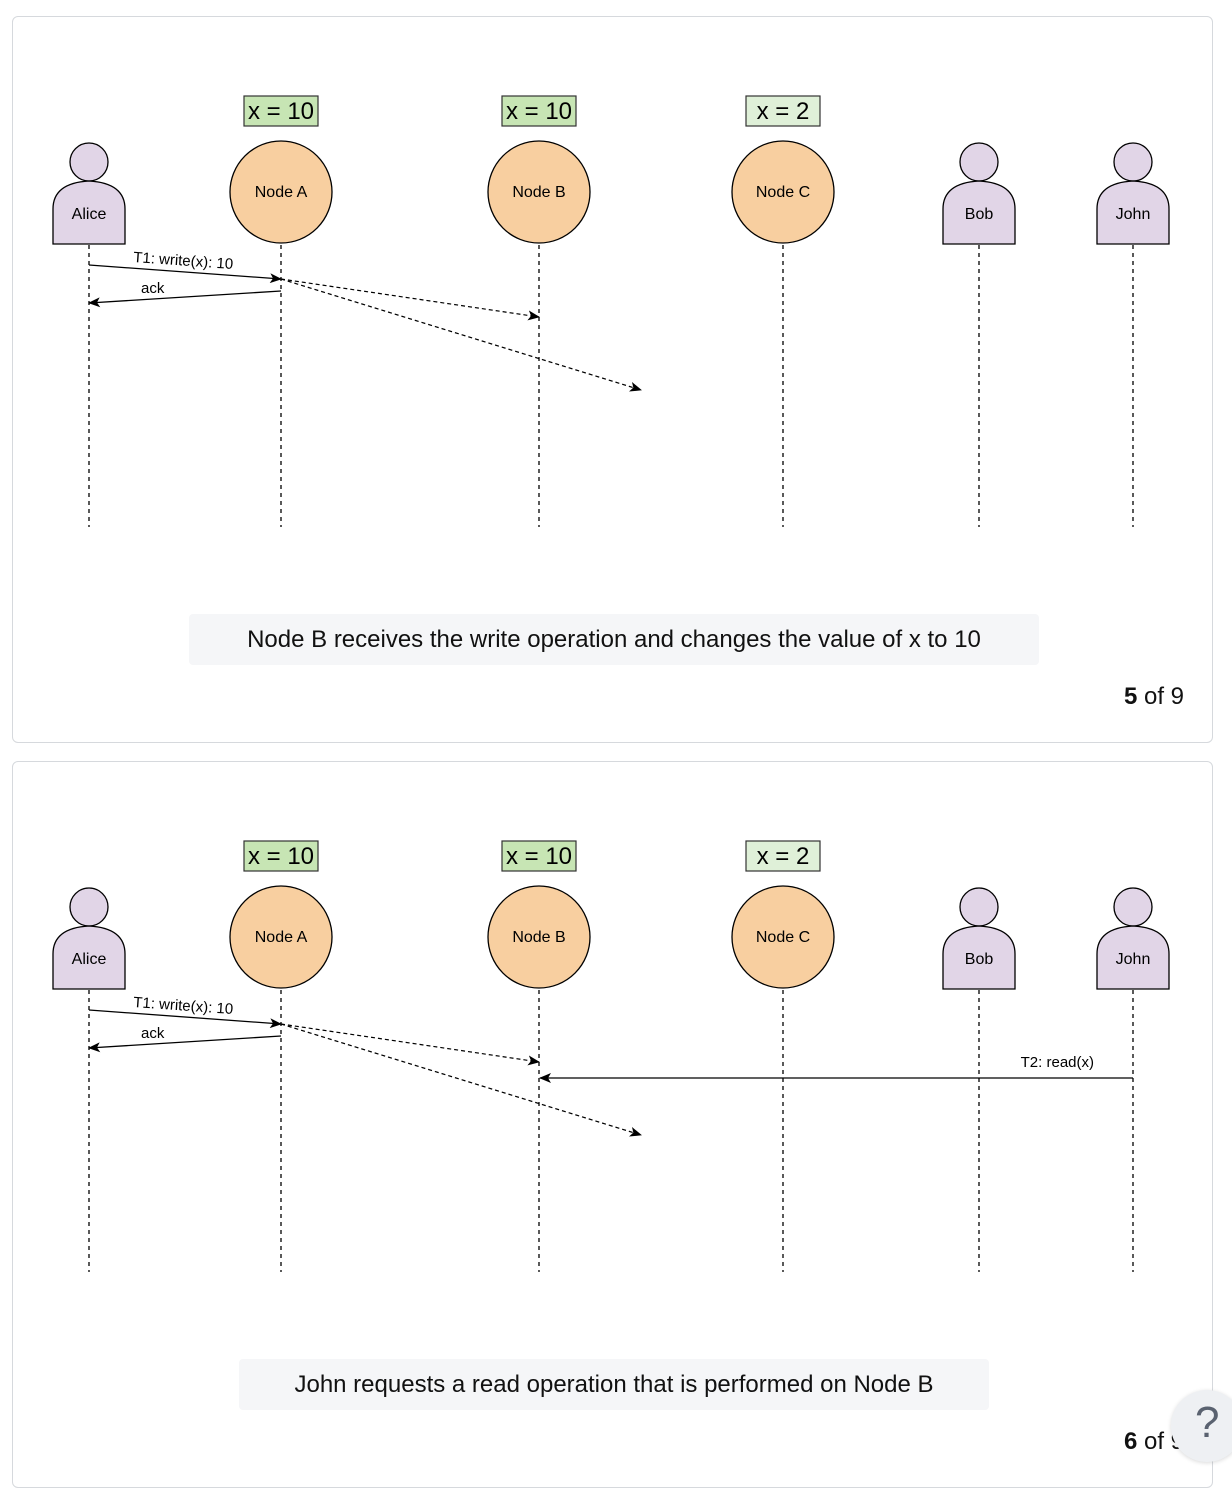  I want to click on message-label: T2: read(x), so click(1057, 1062).